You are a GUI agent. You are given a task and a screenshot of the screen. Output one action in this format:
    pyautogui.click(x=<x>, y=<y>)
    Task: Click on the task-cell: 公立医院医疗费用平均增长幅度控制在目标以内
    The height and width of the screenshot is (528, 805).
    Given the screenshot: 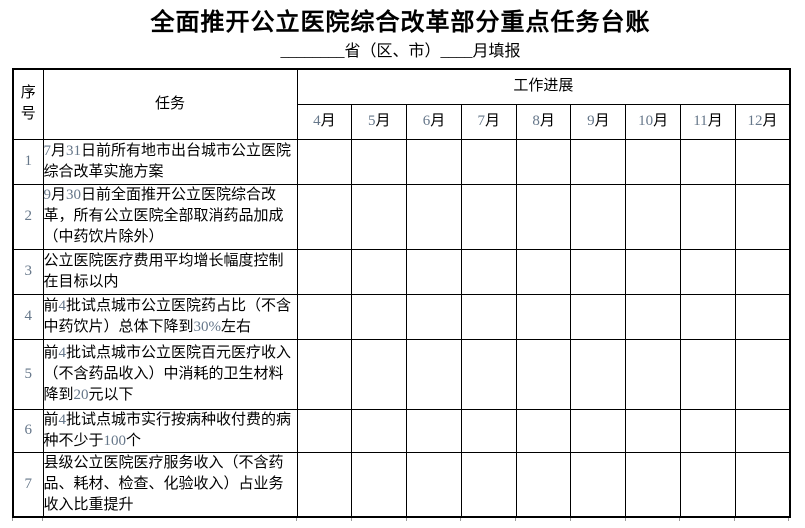 What is the action you would take?
    pyautogui.click(x=170, y=271)
    